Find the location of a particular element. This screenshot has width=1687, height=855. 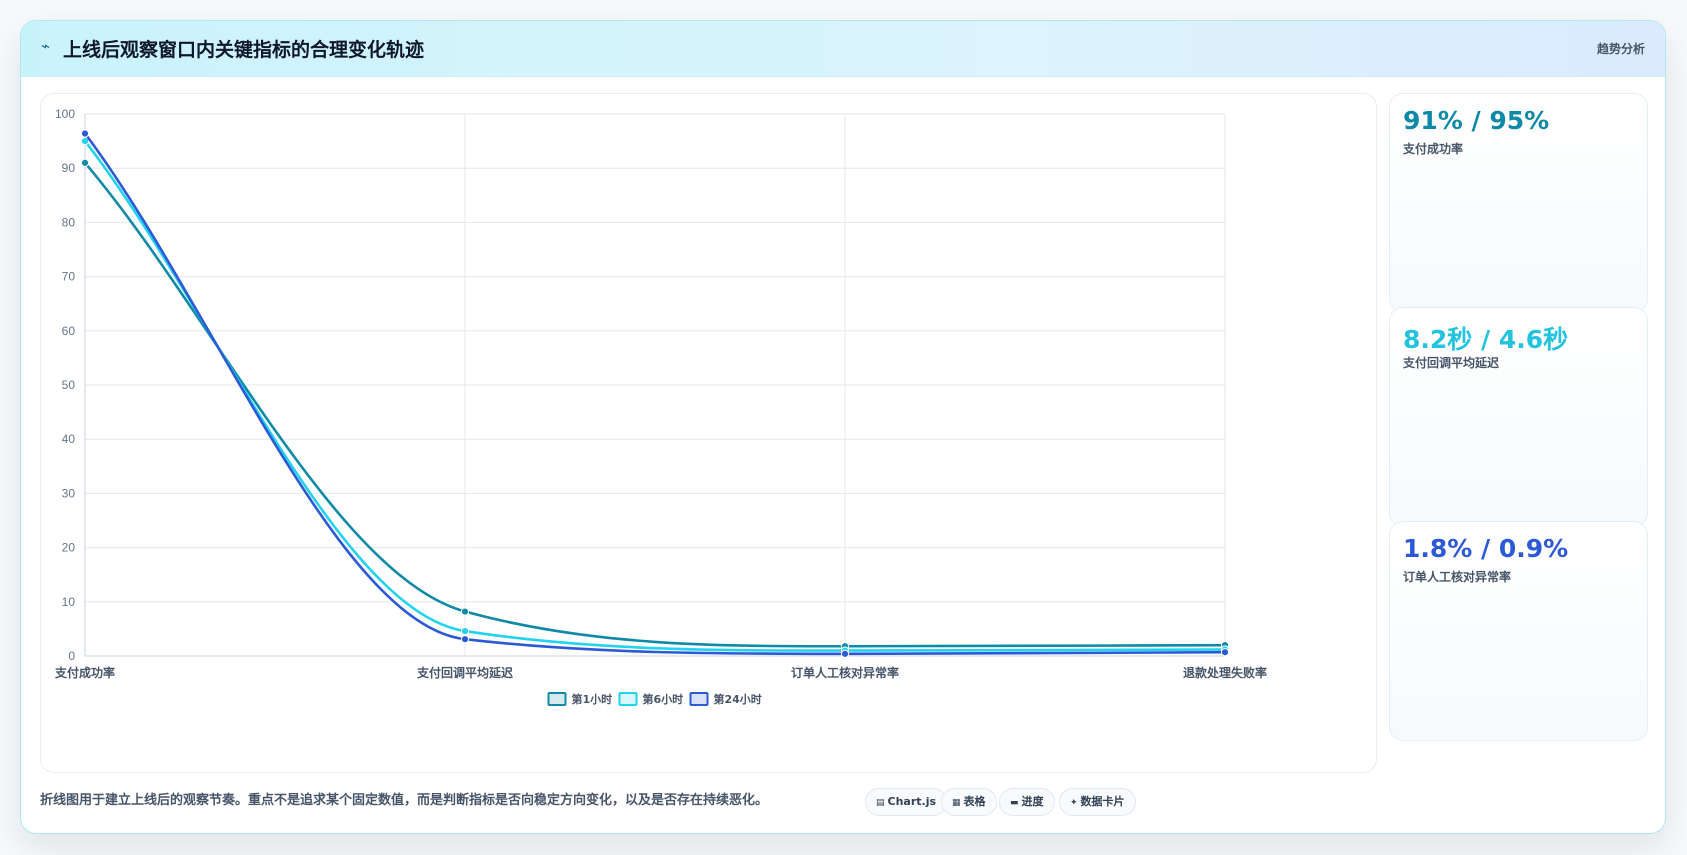

y-tick-label: 30 is located at coordinates (69, 493).